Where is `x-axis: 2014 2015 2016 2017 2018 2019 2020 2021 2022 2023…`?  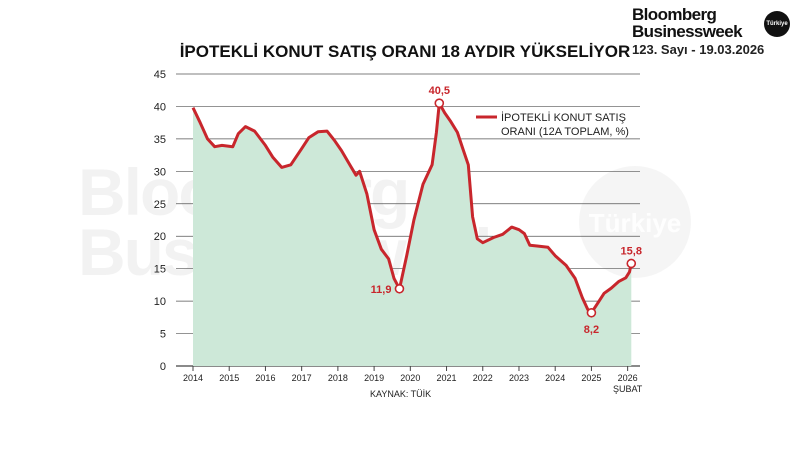 x-axis: 2014 2015 2016 2017 2018 2019 2020 2021 2022 2023… is located at coordinates (413, 380).